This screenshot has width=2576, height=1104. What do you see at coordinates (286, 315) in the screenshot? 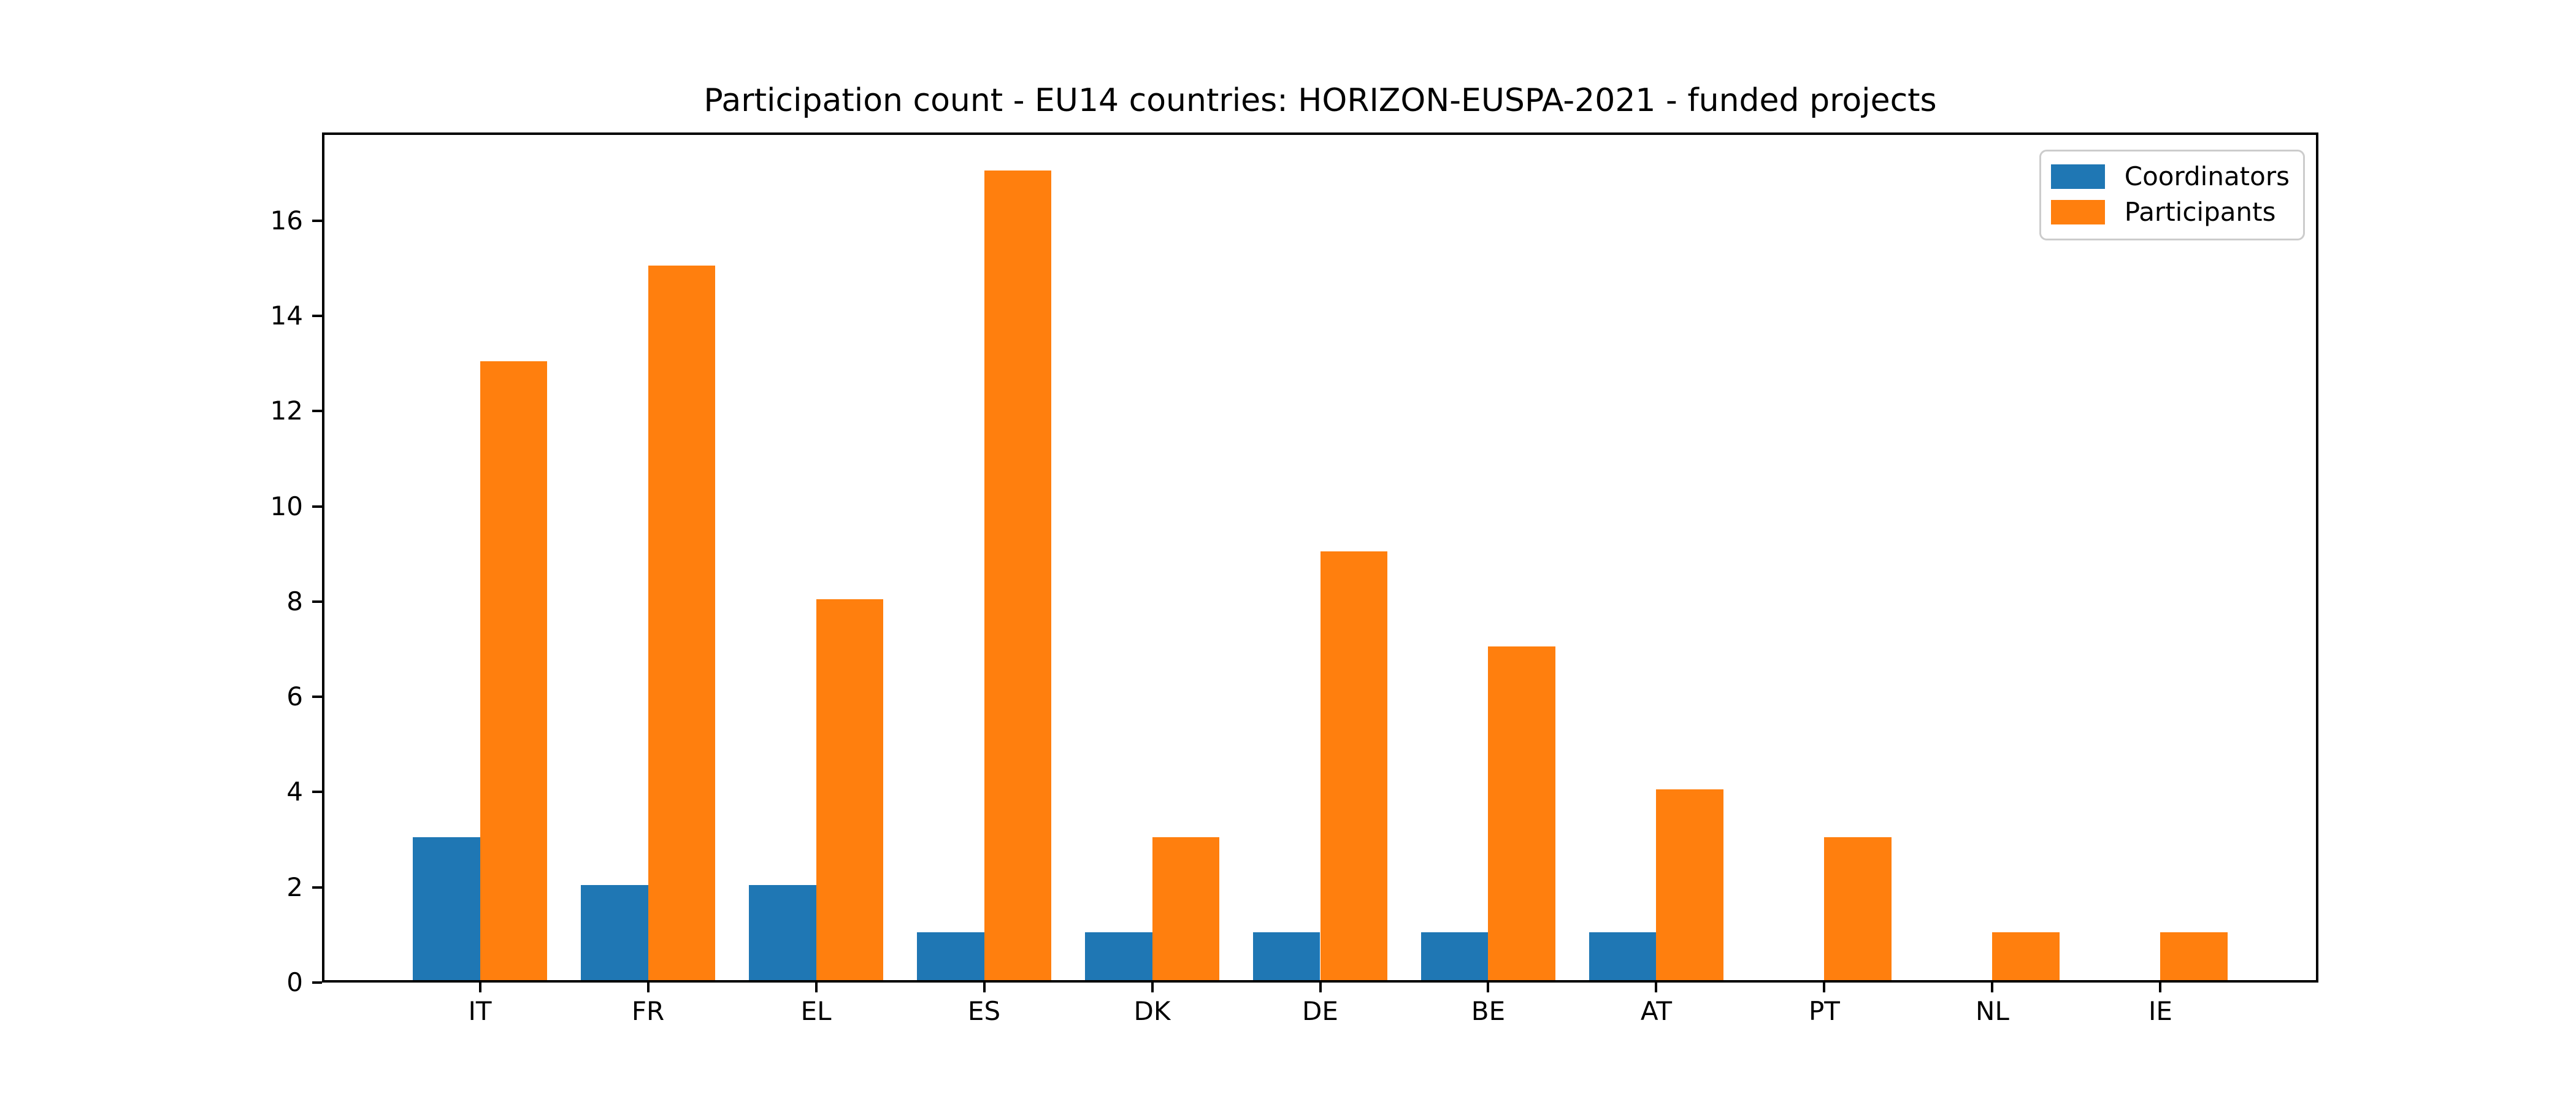
I see `y-tick-label: 14` at bounding box center [286, 315].